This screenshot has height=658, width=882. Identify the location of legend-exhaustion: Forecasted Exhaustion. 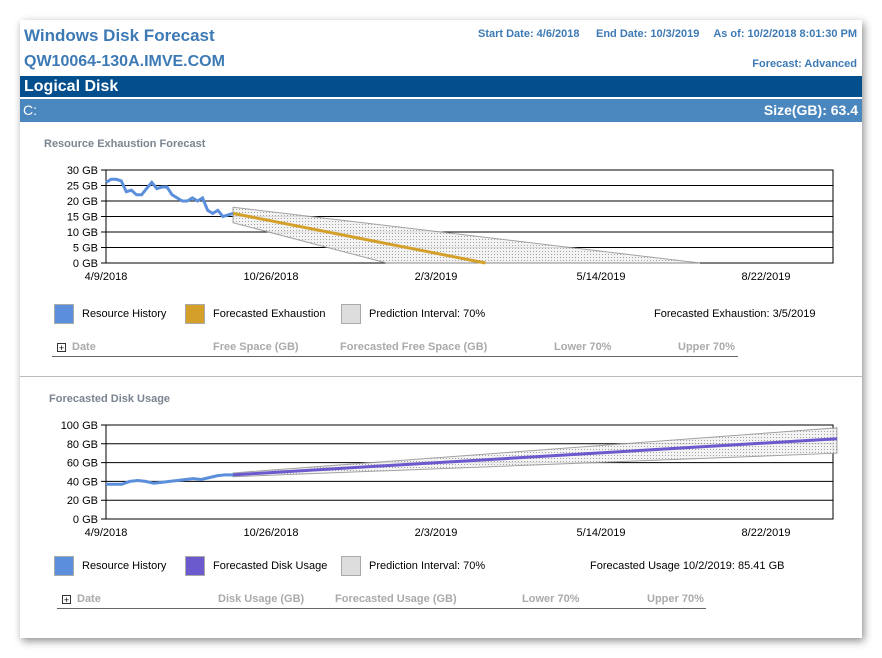
(255, 314).